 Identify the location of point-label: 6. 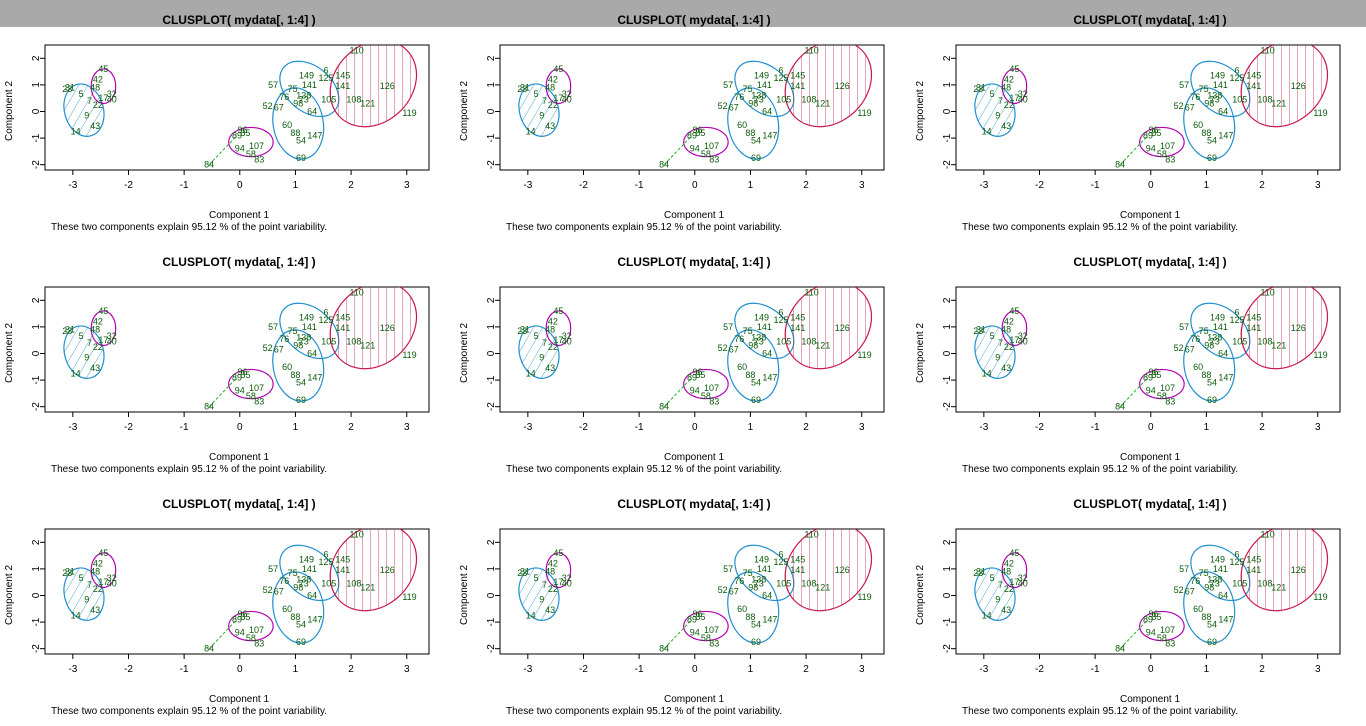
(326, 554).